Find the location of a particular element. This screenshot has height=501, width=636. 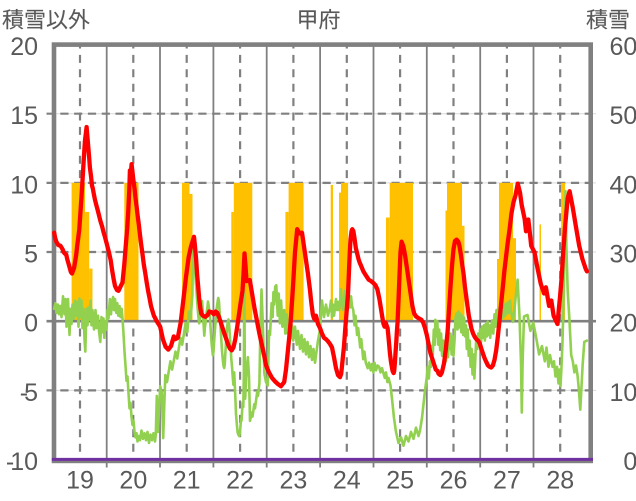

svg-text: 21 is located at coordinates (187, 481).